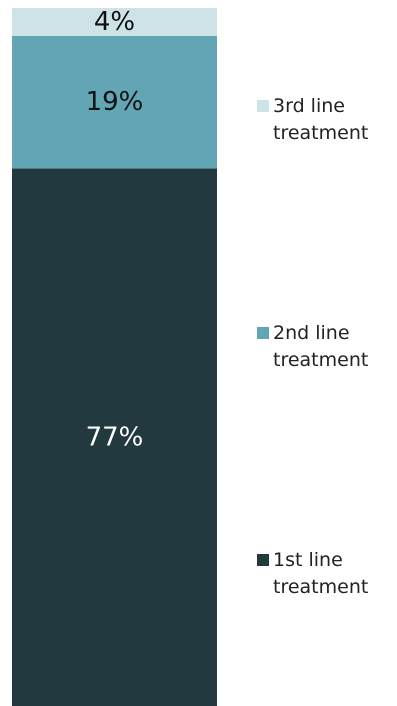  I want to click on data-label-3: 4%, so click(114, 22).